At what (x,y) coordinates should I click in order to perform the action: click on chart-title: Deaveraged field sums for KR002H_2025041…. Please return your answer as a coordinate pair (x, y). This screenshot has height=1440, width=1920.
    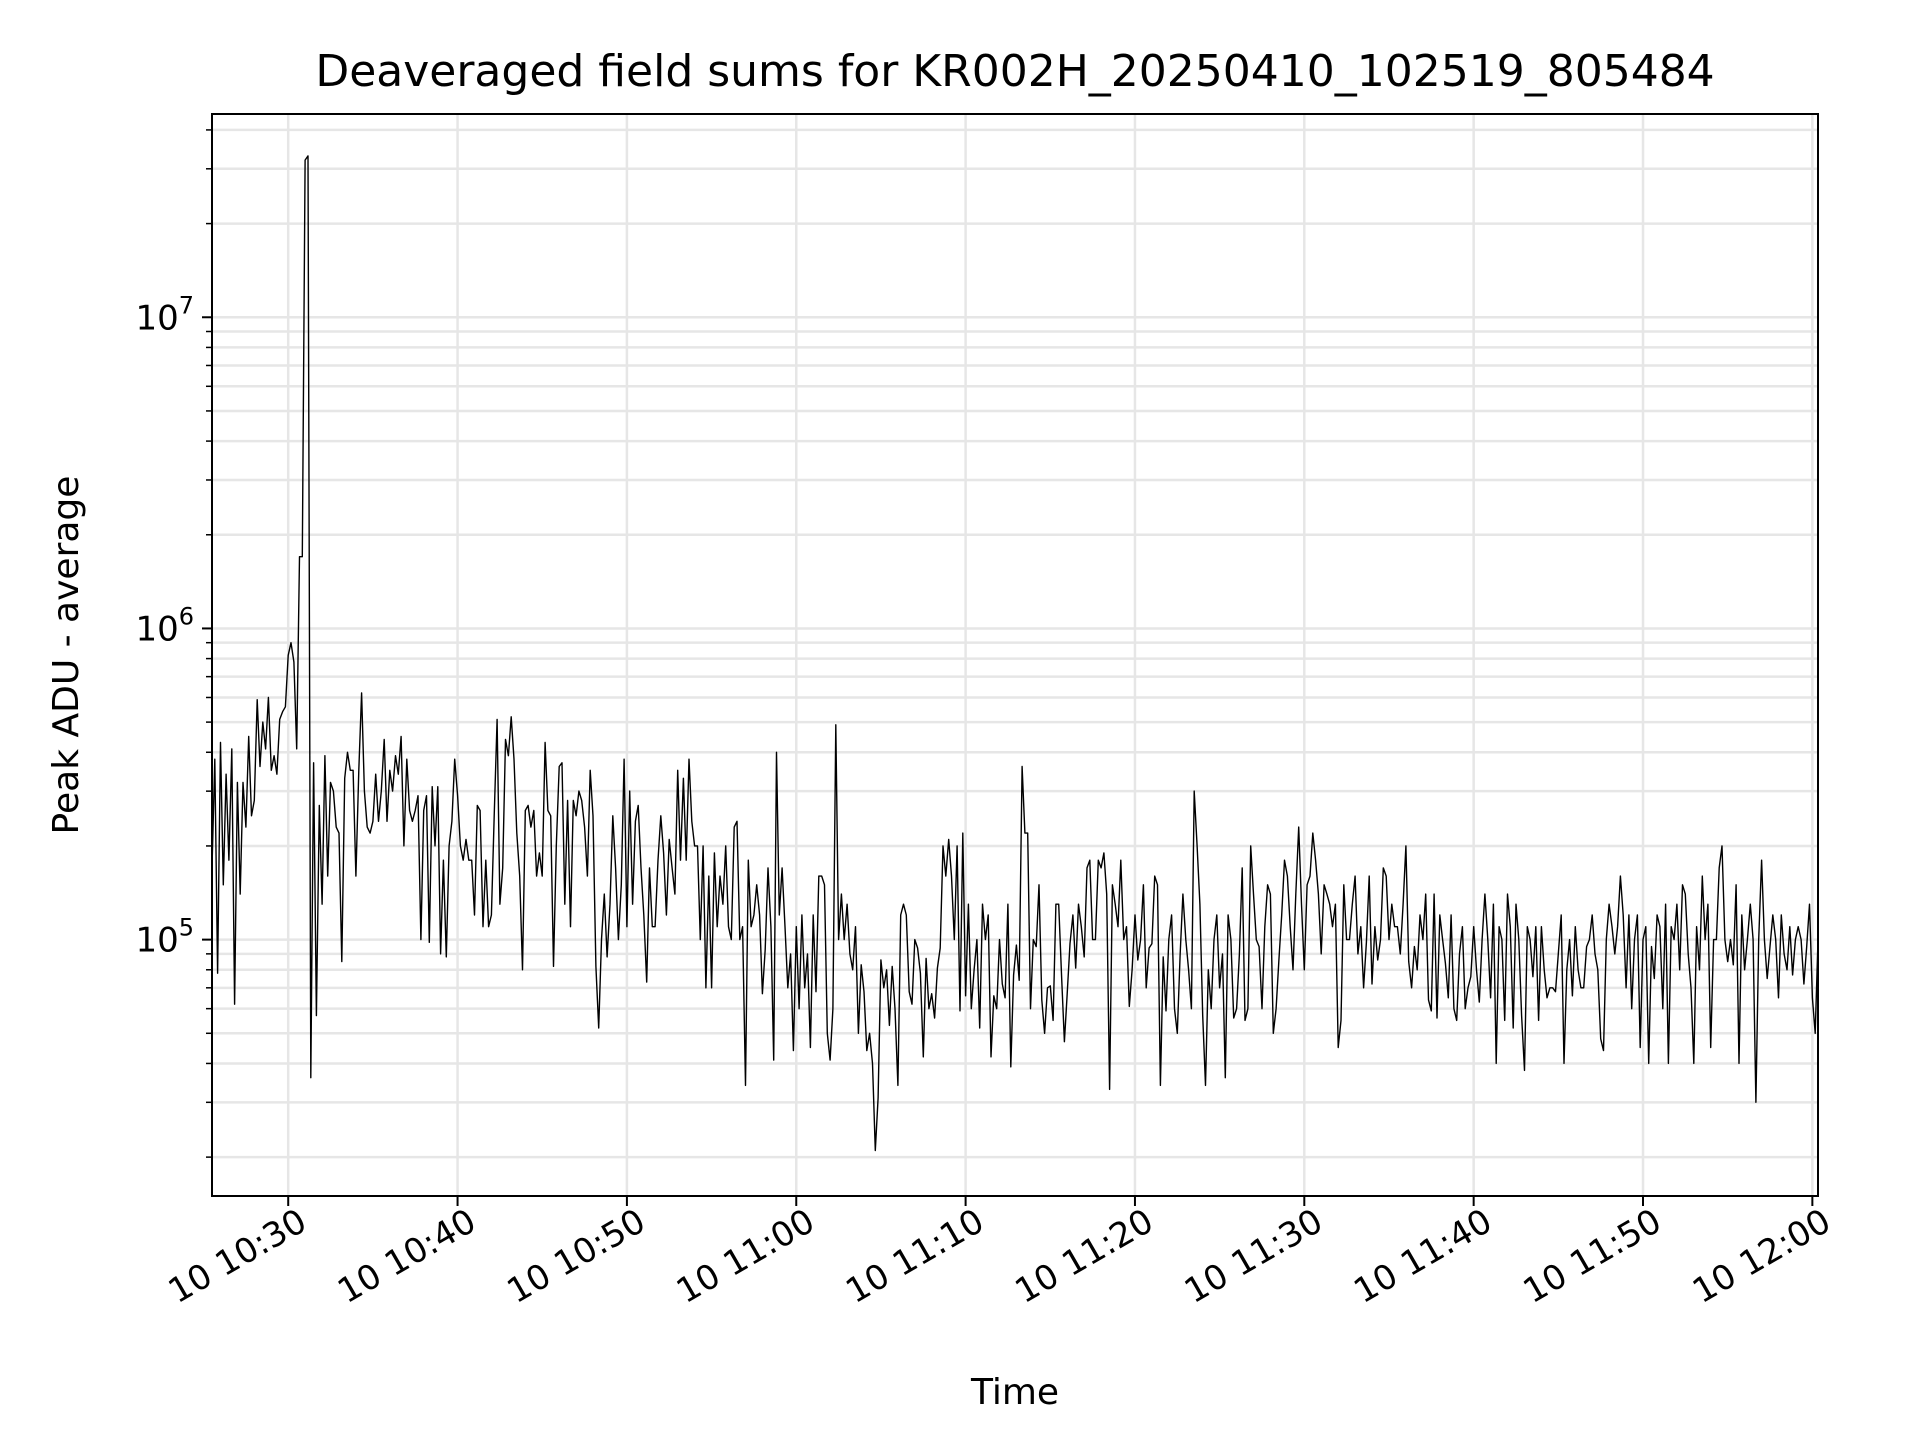
    Looking at the image, I should click on (1014, 71).